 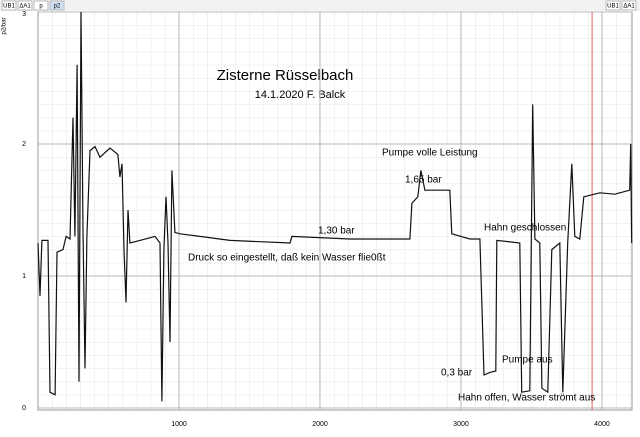 What do you see at coordinates (24, 276) in the screenshot?
I see `y-tick-label: 1` at bounding box center [24, 276].